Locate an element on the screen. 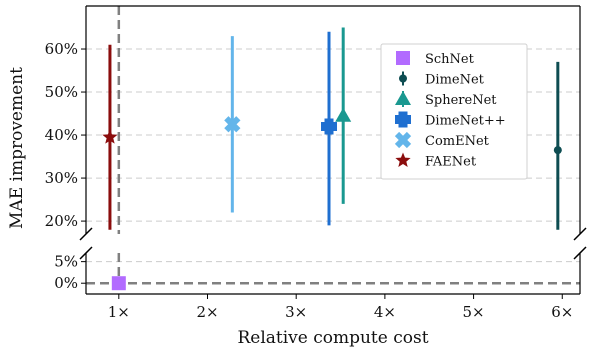  plot-panel-bottom is located at coordinates (333, 273).